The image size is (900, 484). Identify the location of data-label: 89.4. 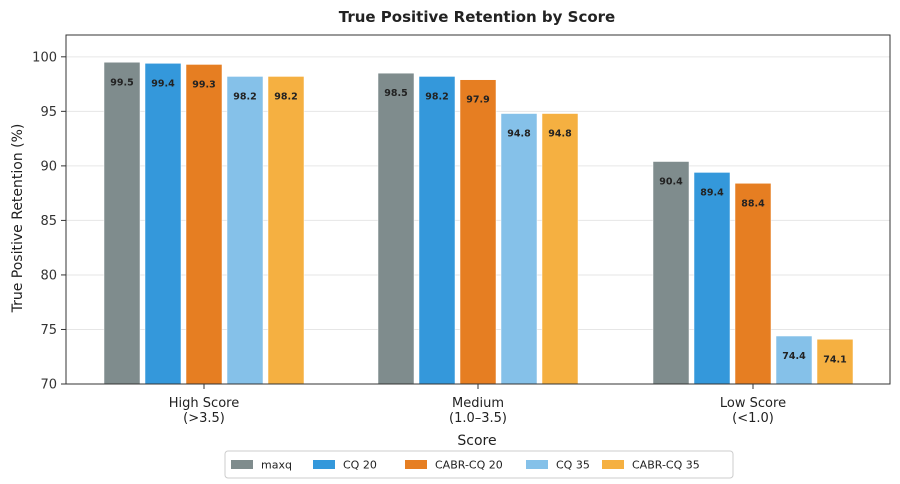
(712, 192).